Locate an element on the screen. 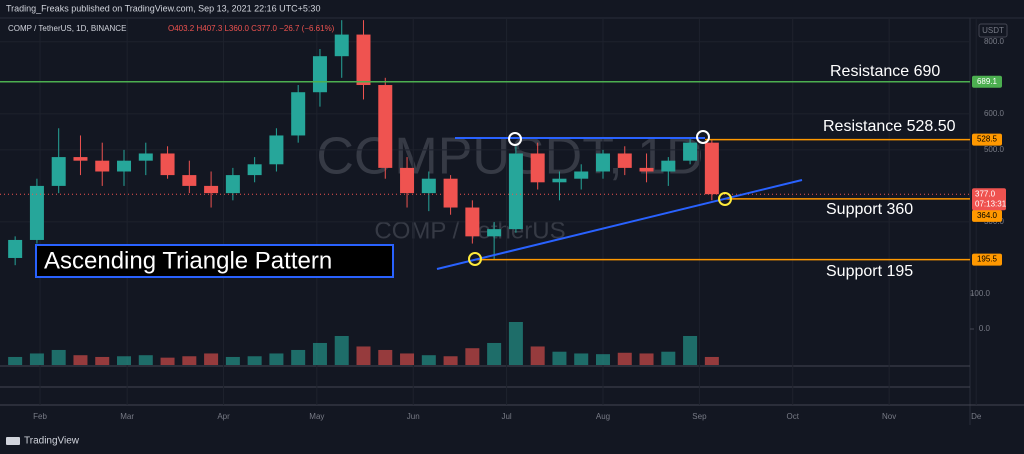  x-tick-label: Aug is located at coordinates (603, 416).